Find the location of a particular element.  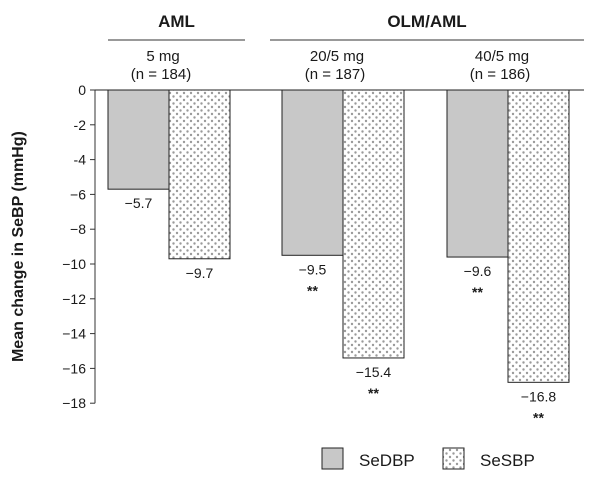

group-title: OLM/AML is located at coordinates (426, 21).